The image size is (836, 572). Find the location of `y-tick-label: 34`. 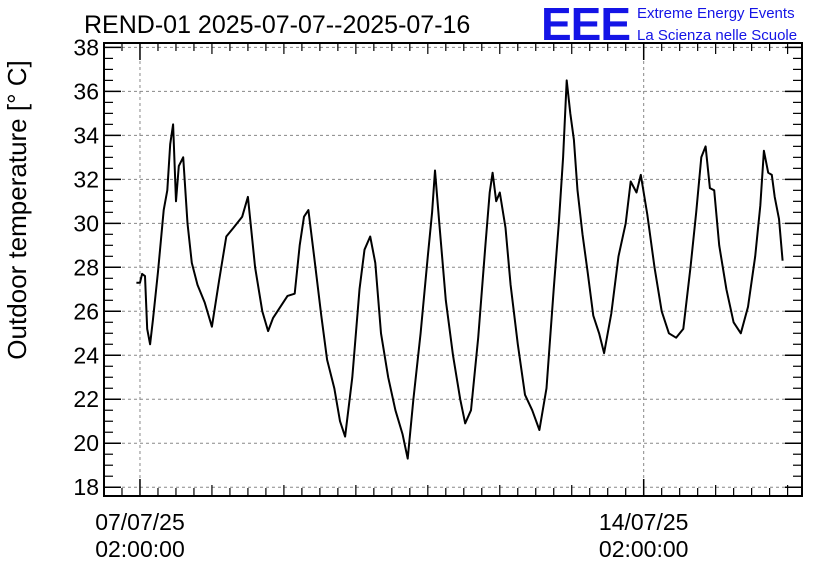

y-tick-label: 34 is located at coordinates (86, 135).